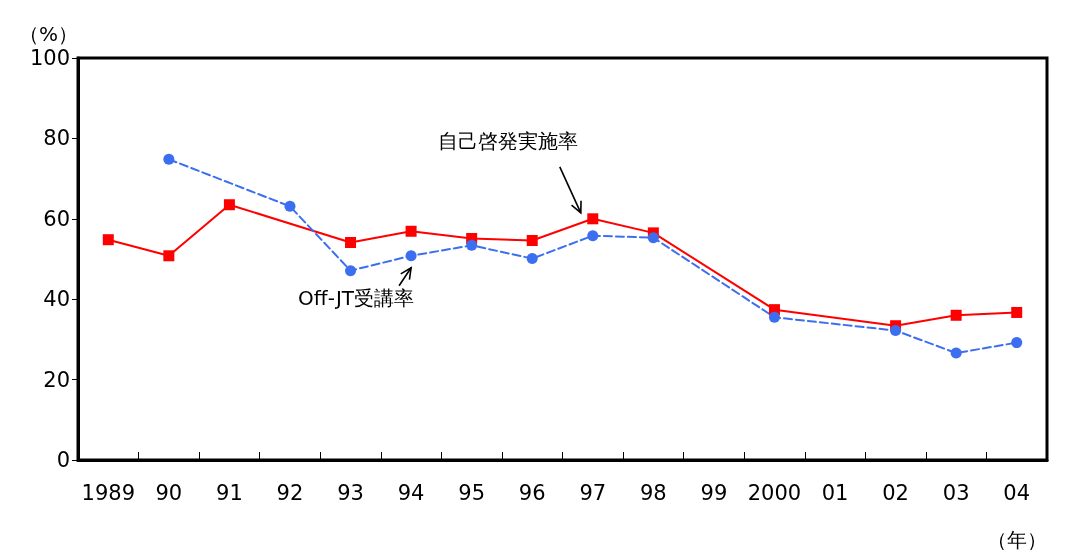 The width and height of the screenshot is (1083, 558). What do you see at coordinates (593, 492) in the screenshot?
I see `x-tick-label: 97` at bounding box center [593, 492].